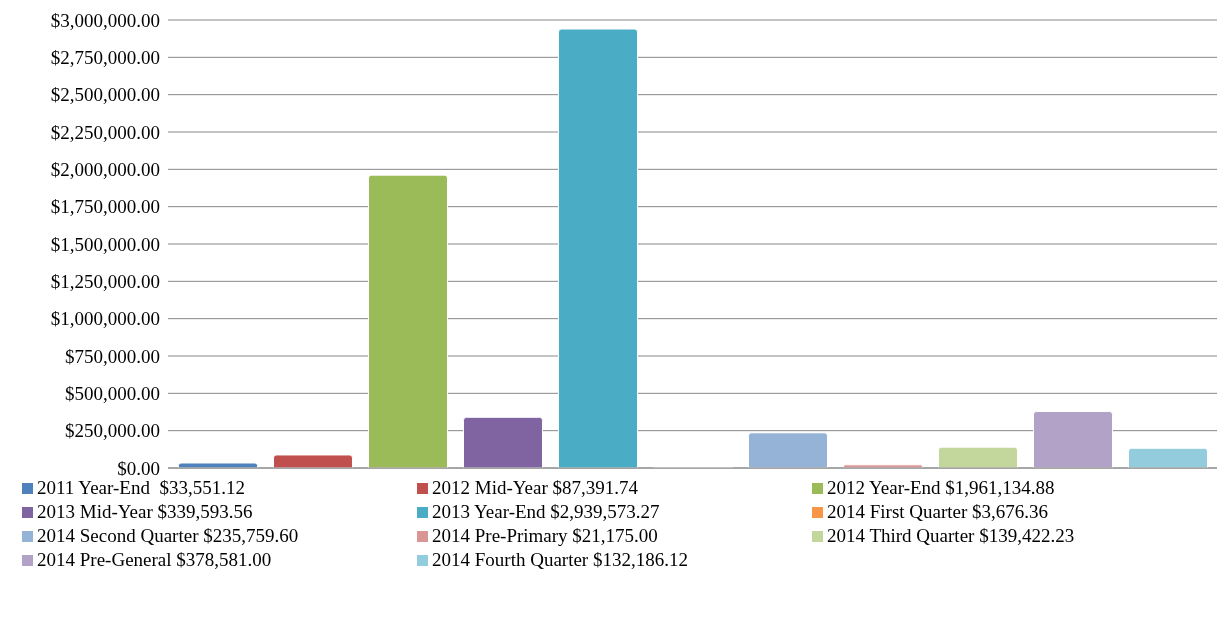 The height and width of the screenshot is (634, 1225). Describe the element at coordinates (168, 536) in the screenshot. I see `legend-label: 2014 Second Quarter $235,759.60` at that location.